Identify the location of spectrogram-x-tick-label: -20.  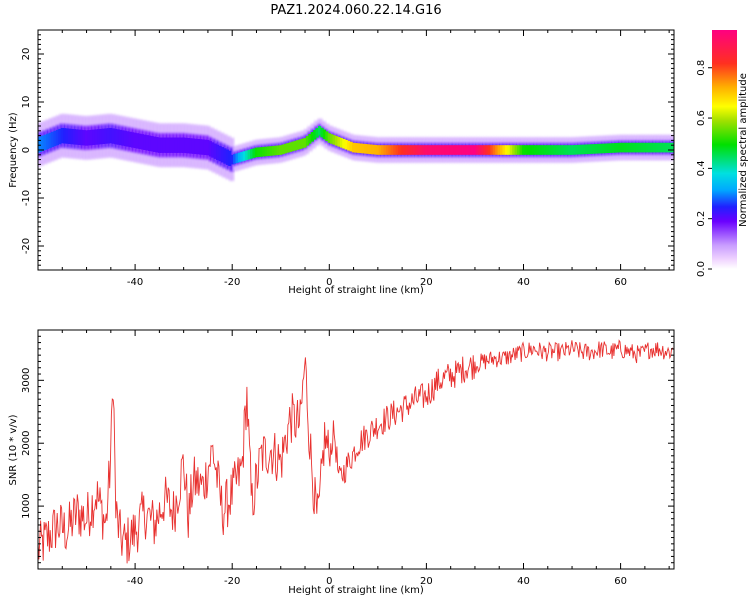
(232, 282).